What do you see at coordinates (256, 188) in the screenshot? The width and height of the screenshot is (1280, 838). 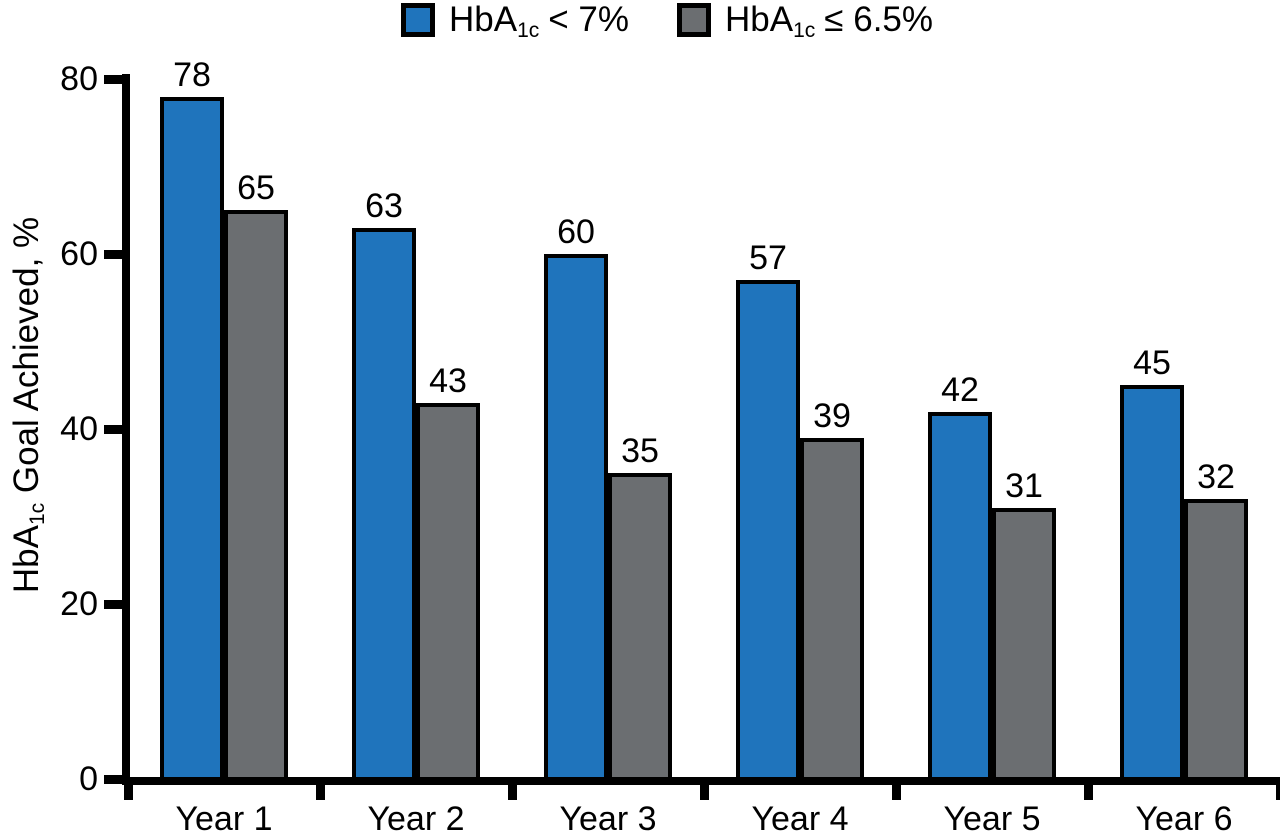 I see `bar-value-label: 65` at bounding box center [256, 188].